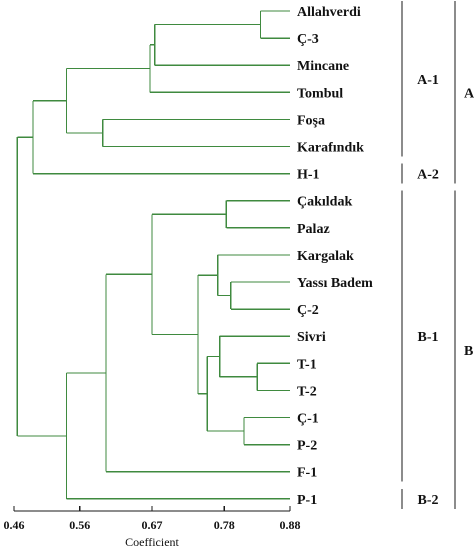  I want to click on leaf-label-c-1: Ç-1, so click(308, 419).